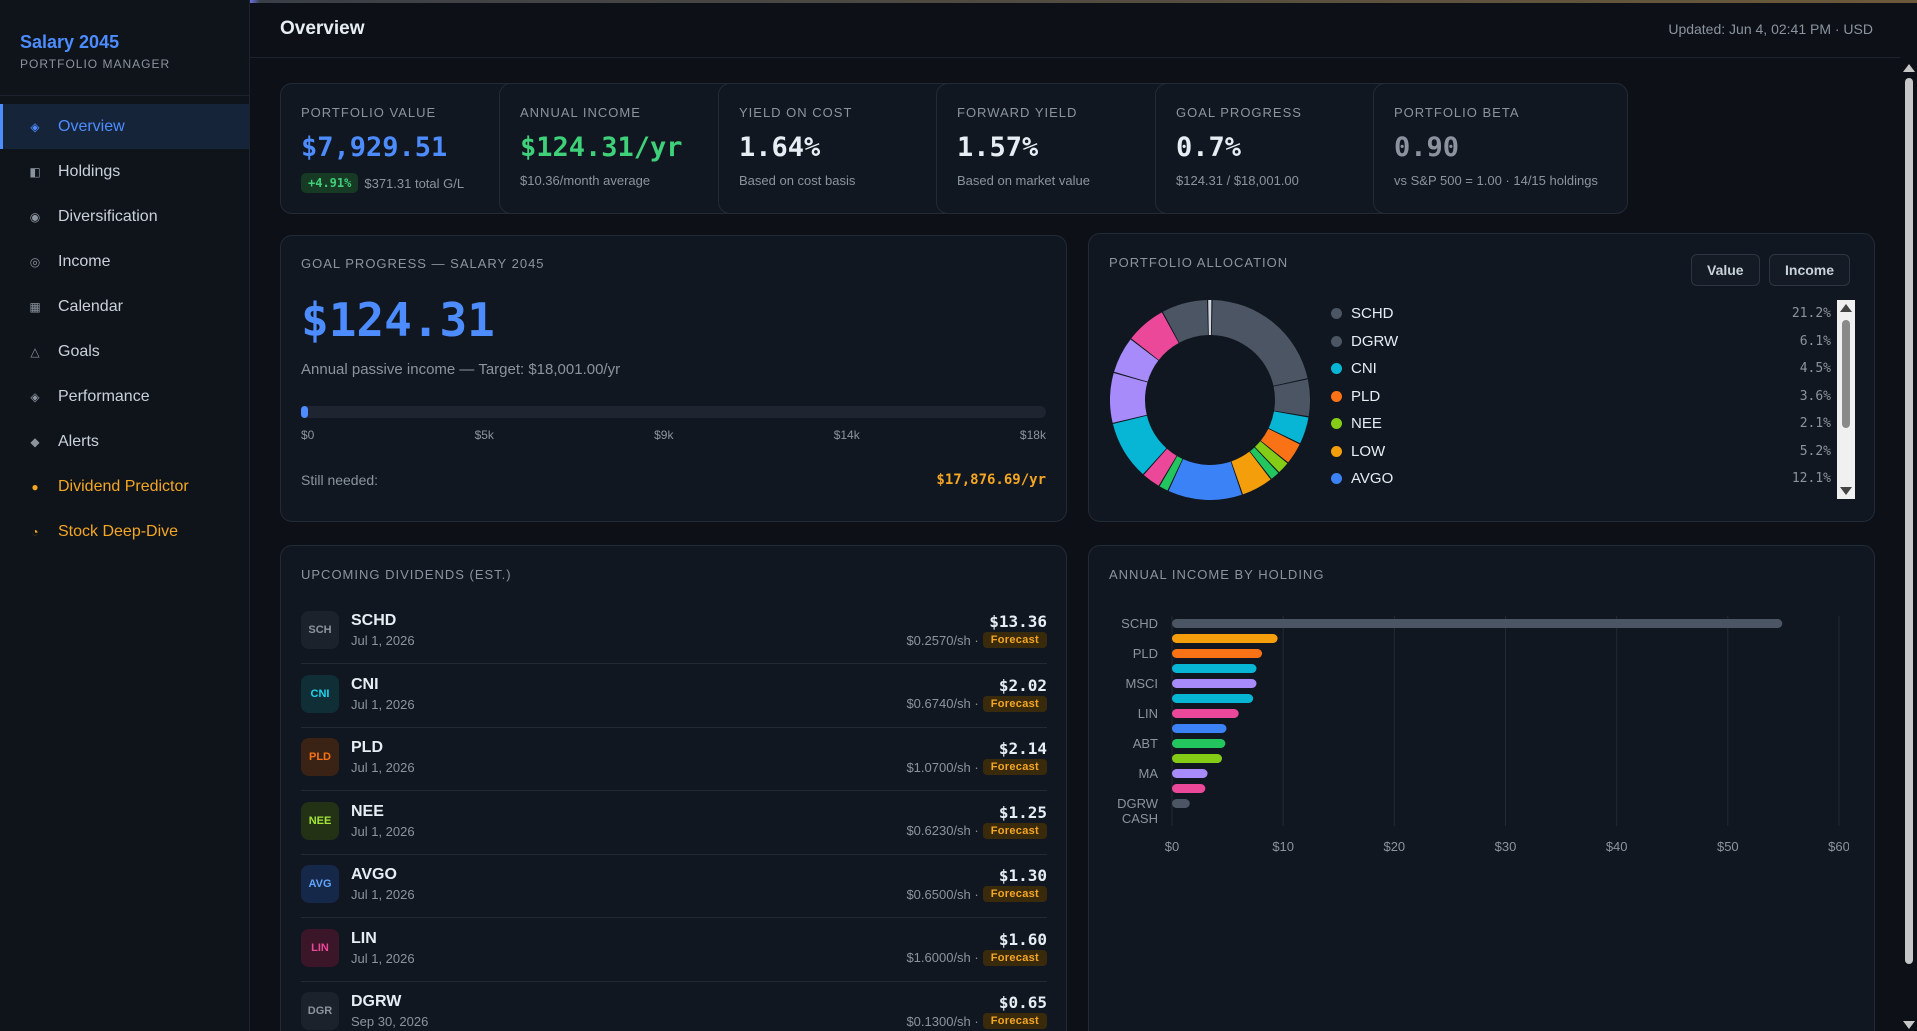 The height and width of the screenshot is (1031, 1917). I want to click on diamond-icon: ◈, so click(35, 396).